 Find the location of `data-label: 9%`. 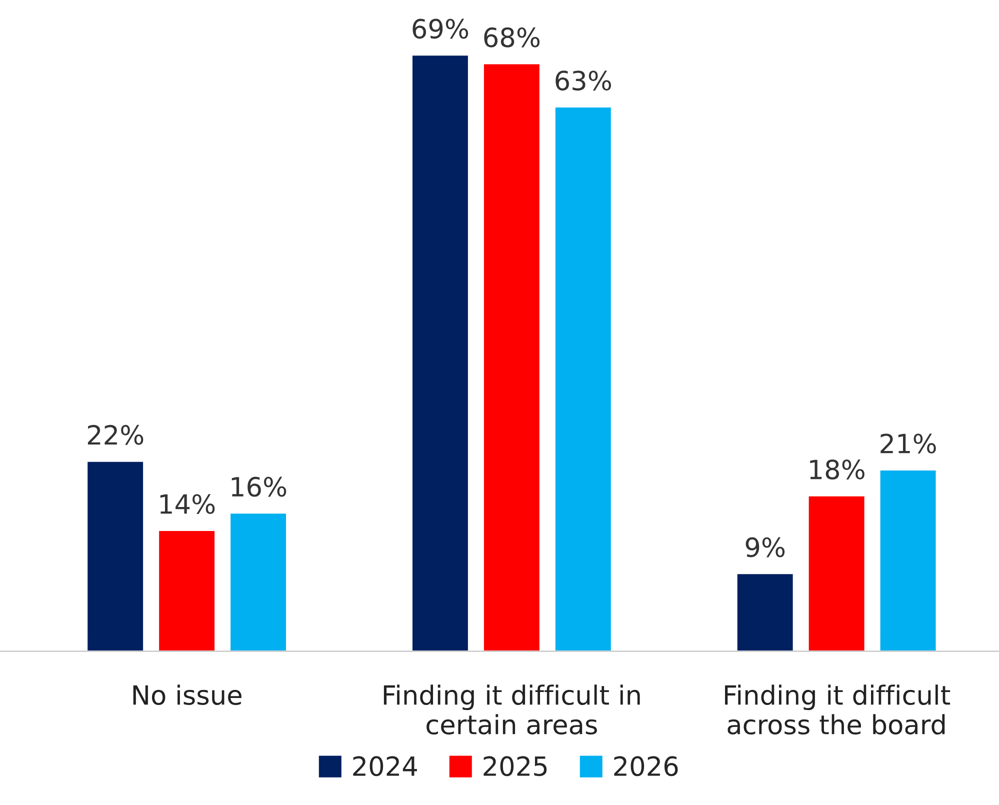

data-label: 9% is located at coordinates (765, 547).